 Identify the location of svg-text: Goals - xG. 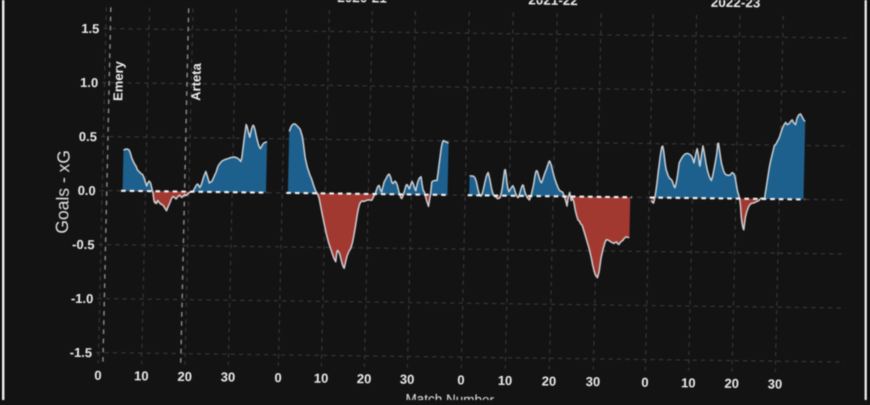
(63, 192).